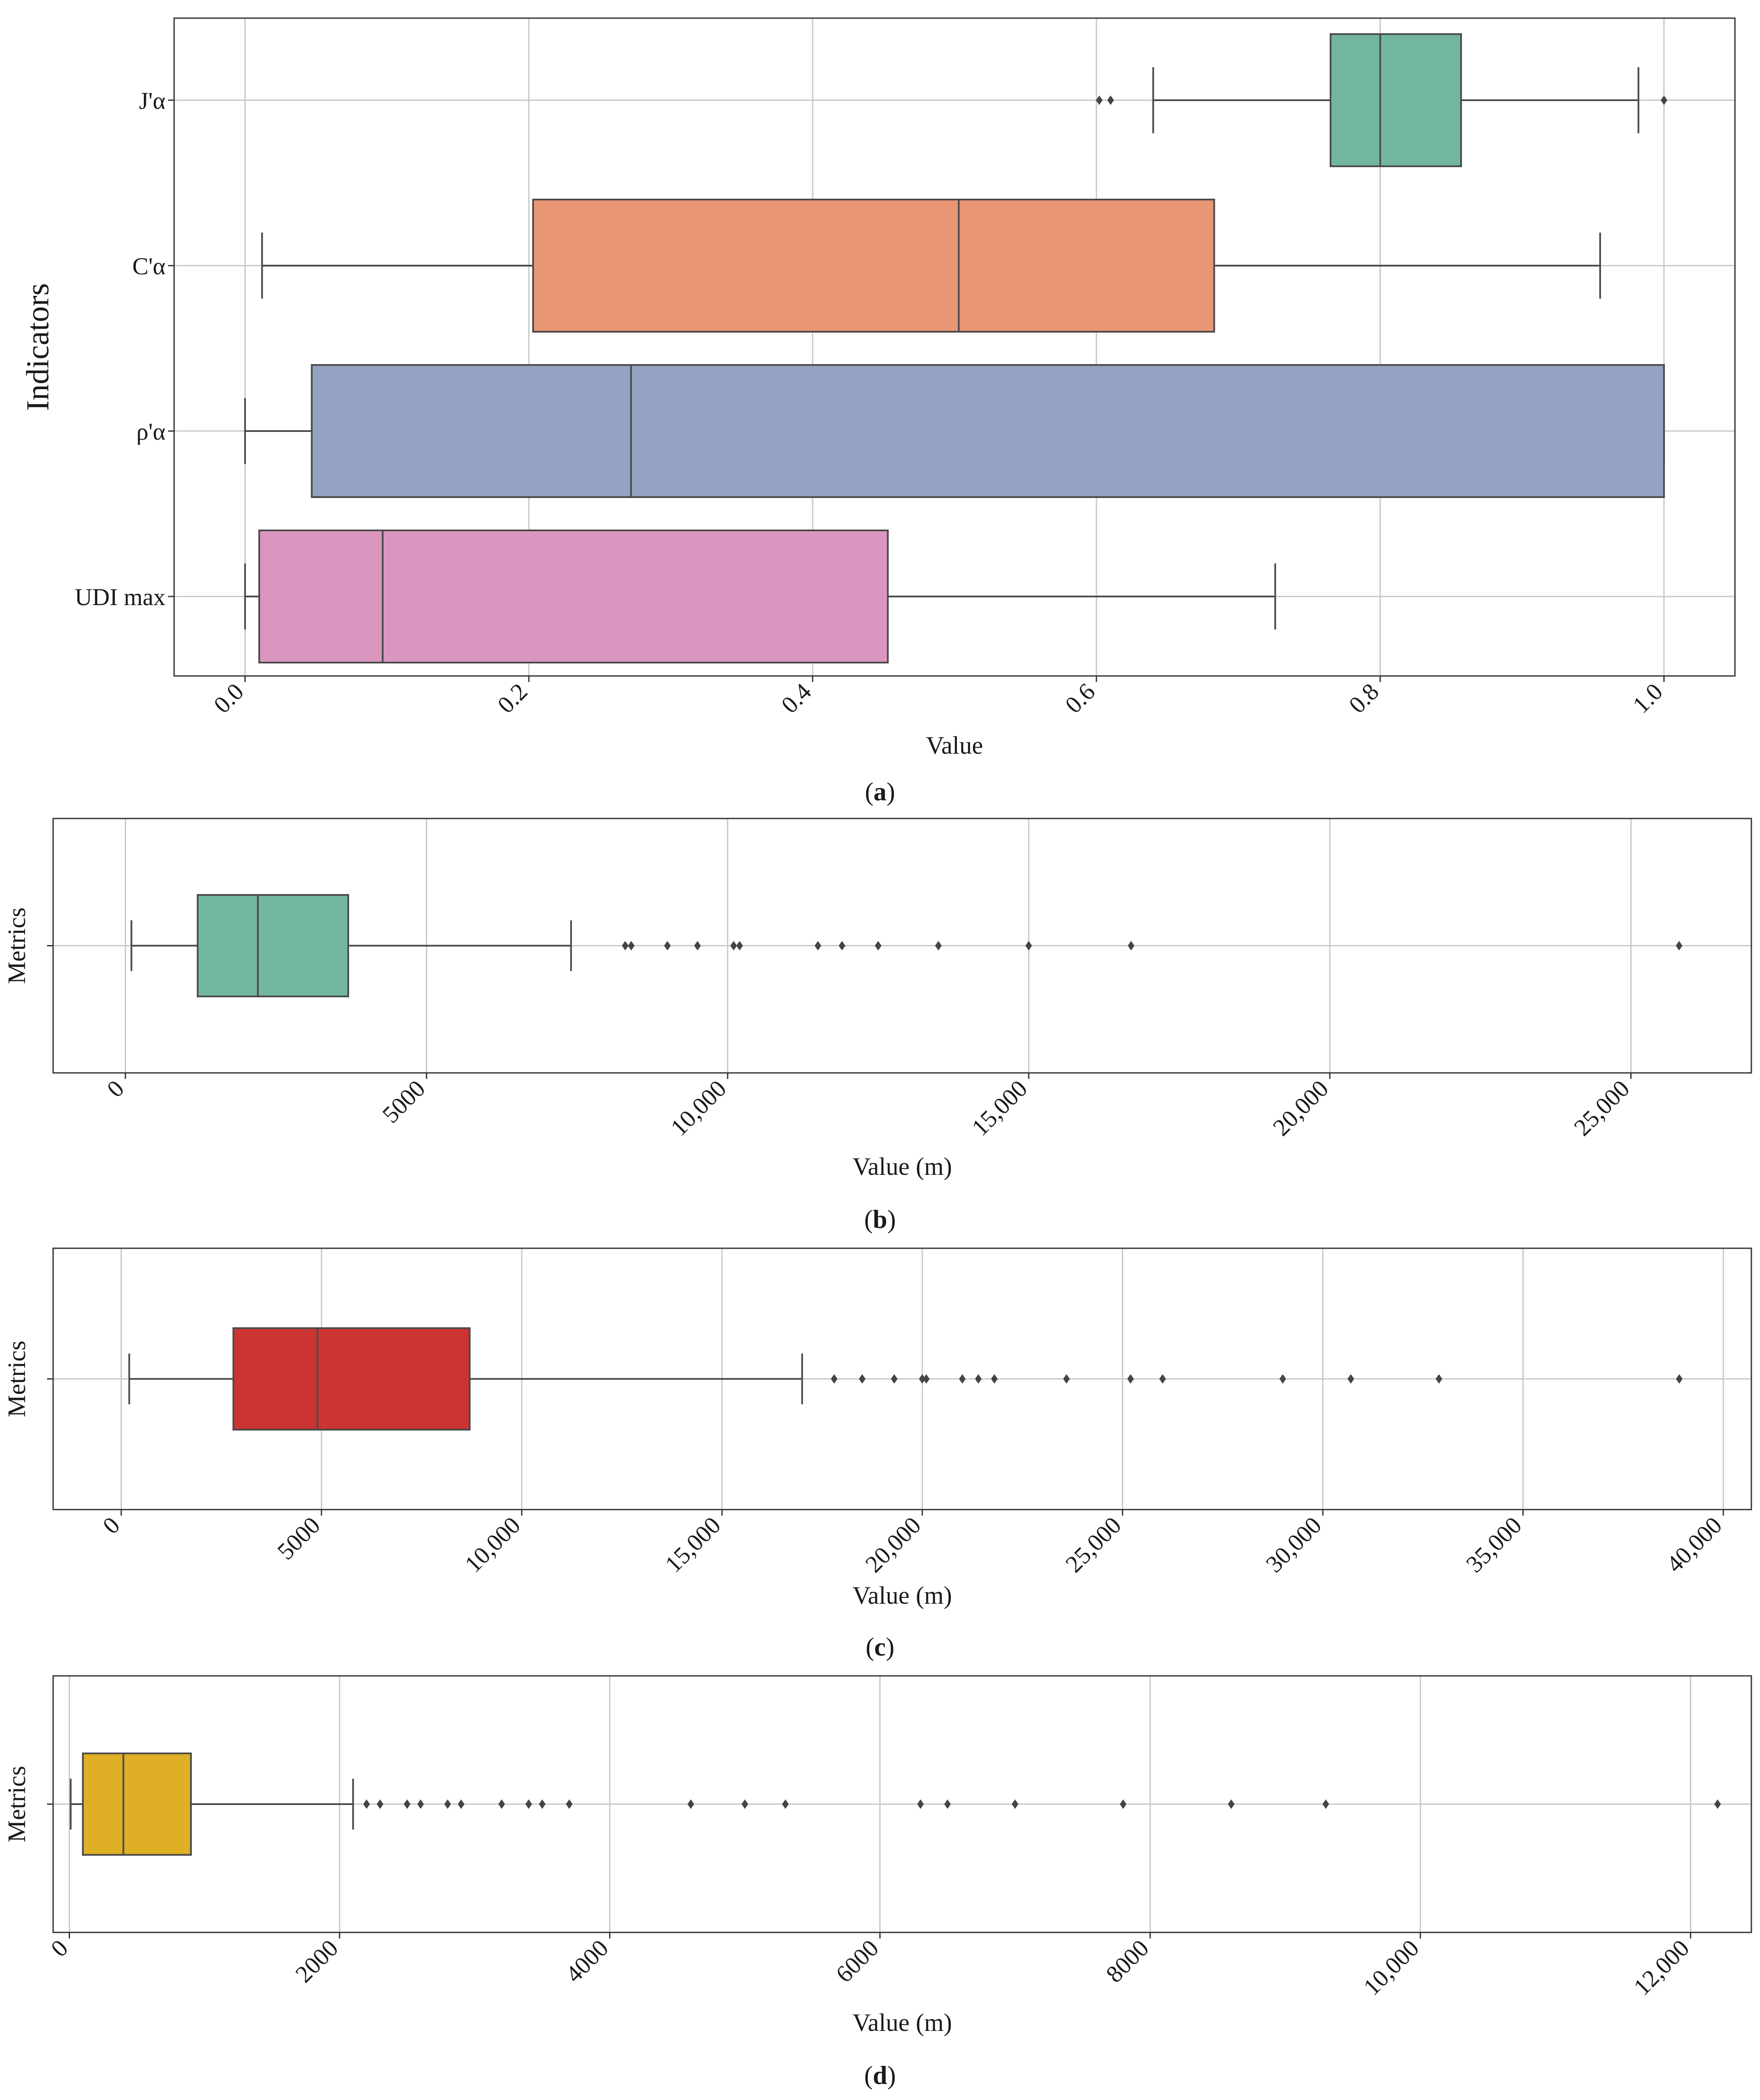 The width and height of the screenshot is (1760, 2100). What do you see at coordinates (512, 698) in the screenshot?
I see `x-tick-label: 0.2` at bounding box center [512, 698].